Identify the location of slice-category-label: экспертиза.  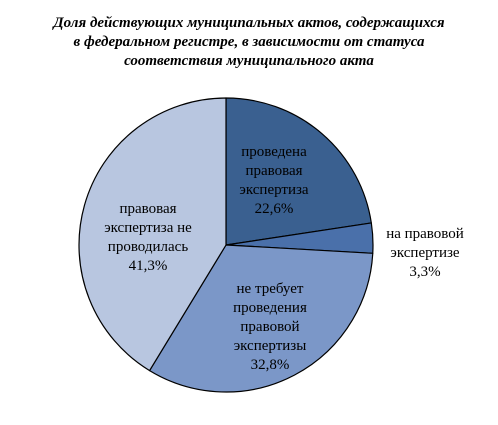
(274, 190).